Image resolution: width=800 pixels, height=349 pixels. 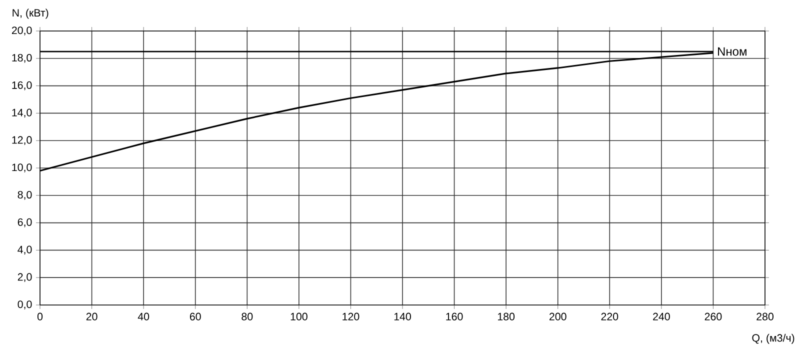 I want to click on x-tick-label: 20, so click(x=92, y=316).